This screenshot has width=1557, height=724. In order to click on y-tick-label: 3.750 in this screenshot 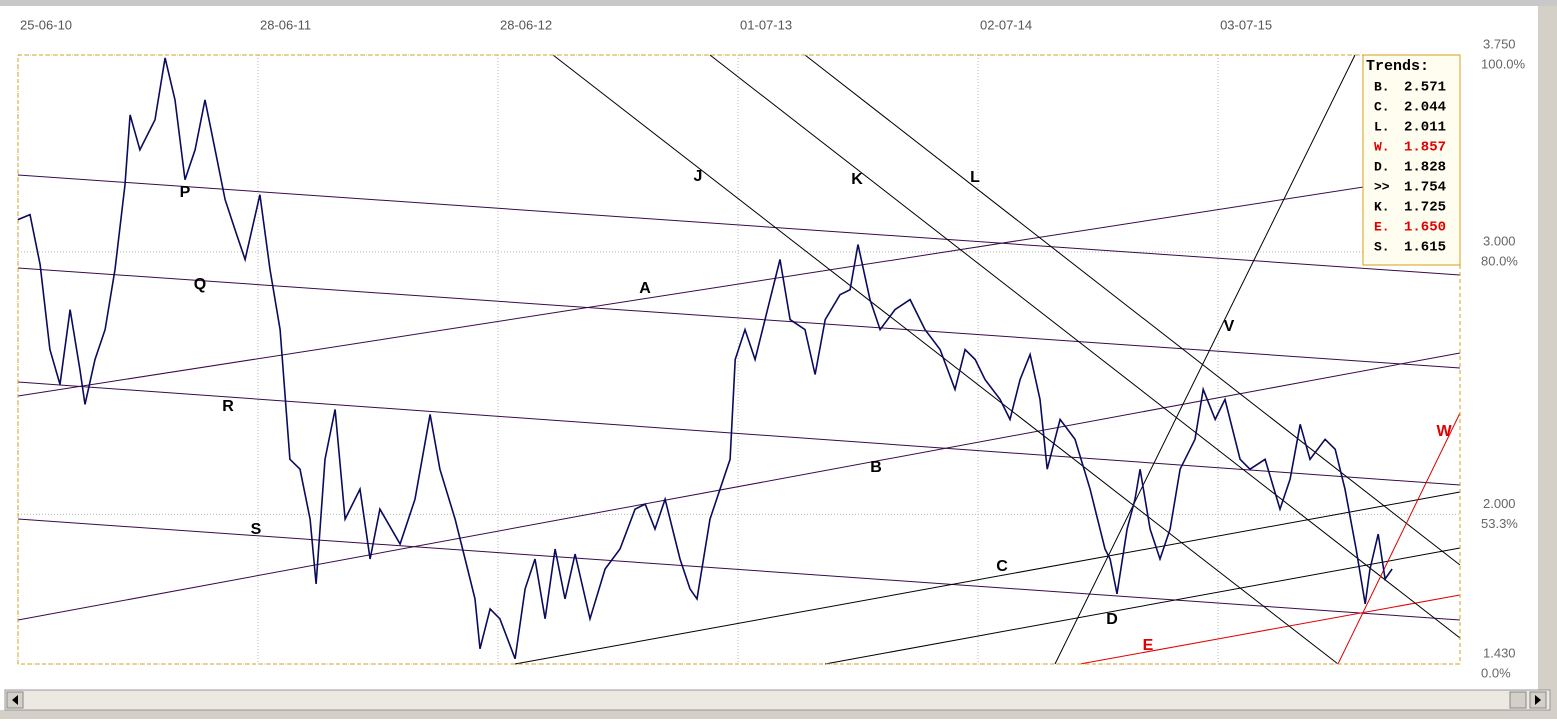, I will do `click(1499, 43)`.